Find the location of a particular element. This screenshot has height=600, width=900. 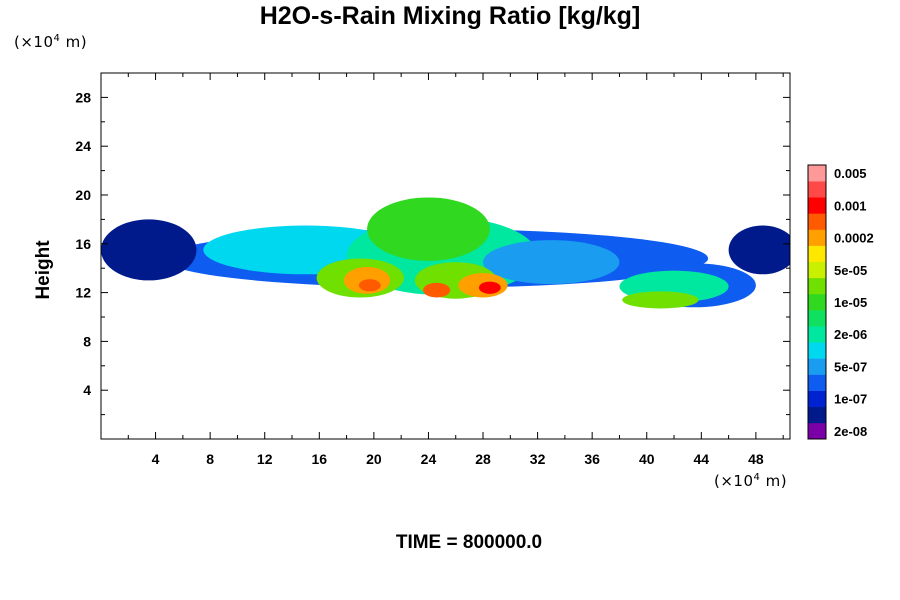

colorbar-label: 5e-07 is located at coordinates (850, 366).